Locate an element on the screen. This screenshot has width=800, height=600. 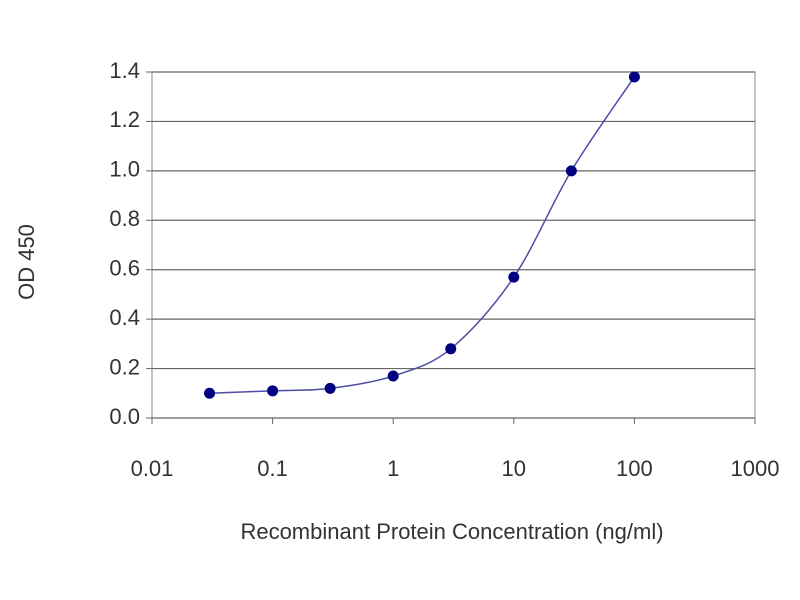
y-tick-label: 0.8 is located at coordinates (124, 218).